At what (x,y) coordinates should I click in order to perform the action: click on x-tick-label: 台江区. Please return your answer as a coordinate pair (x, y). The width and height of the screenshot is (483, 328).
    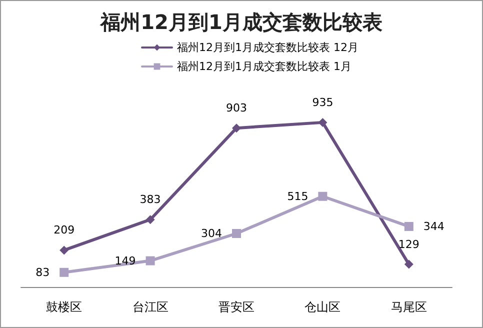
    Looking at the image, I should click on (150, 307).